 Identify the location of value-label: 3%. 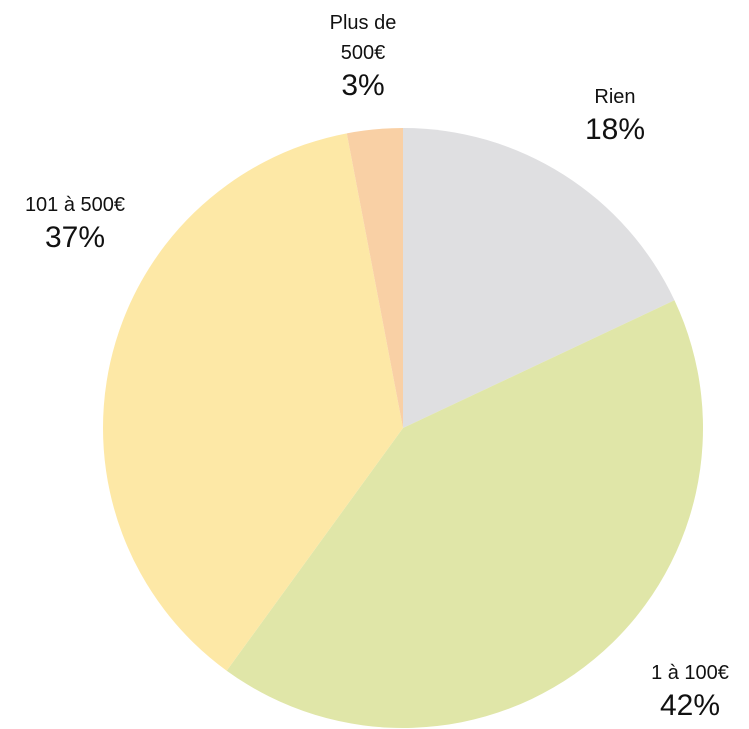
(363, 85).